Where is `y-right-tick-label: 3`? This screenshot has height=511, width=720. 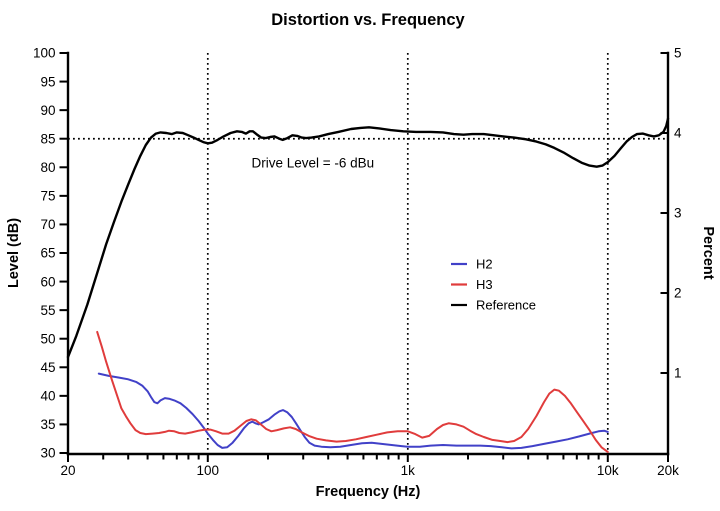
y-right-tick-label: 3 is located at coordinates (678, 213).